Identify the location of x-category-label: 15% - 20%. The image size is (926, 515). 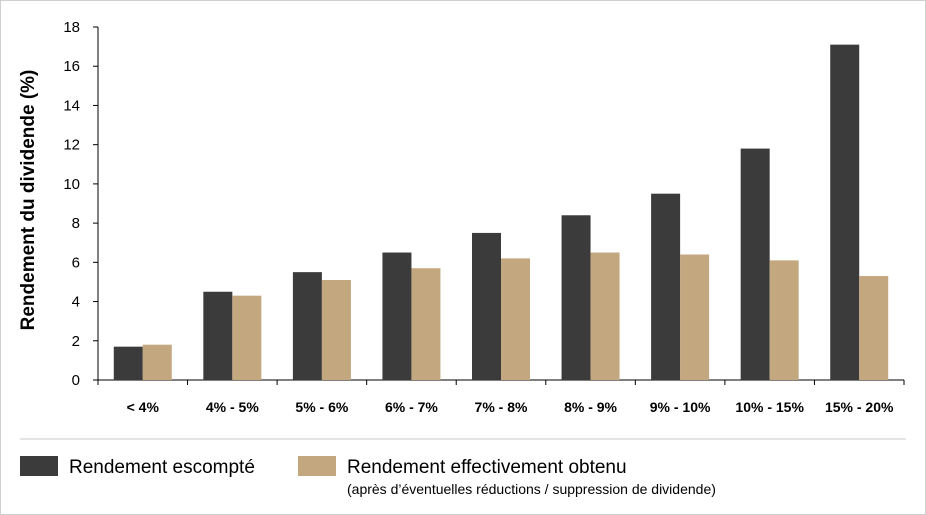
(859, 407).